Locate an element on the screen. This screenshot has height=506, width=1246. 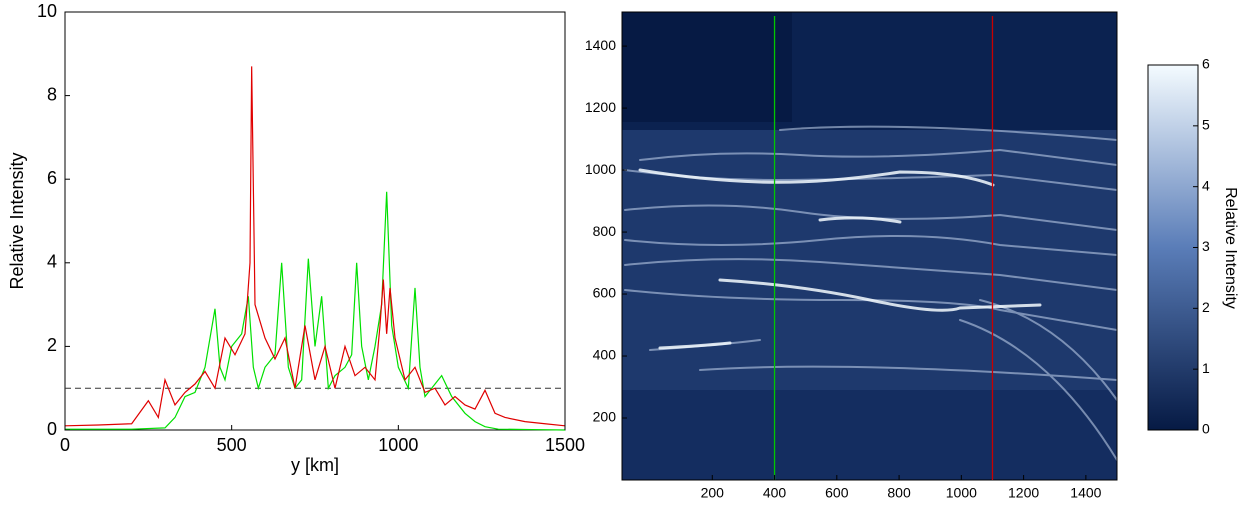
y-tick-label: 4 is located at coordinates (52, 262).